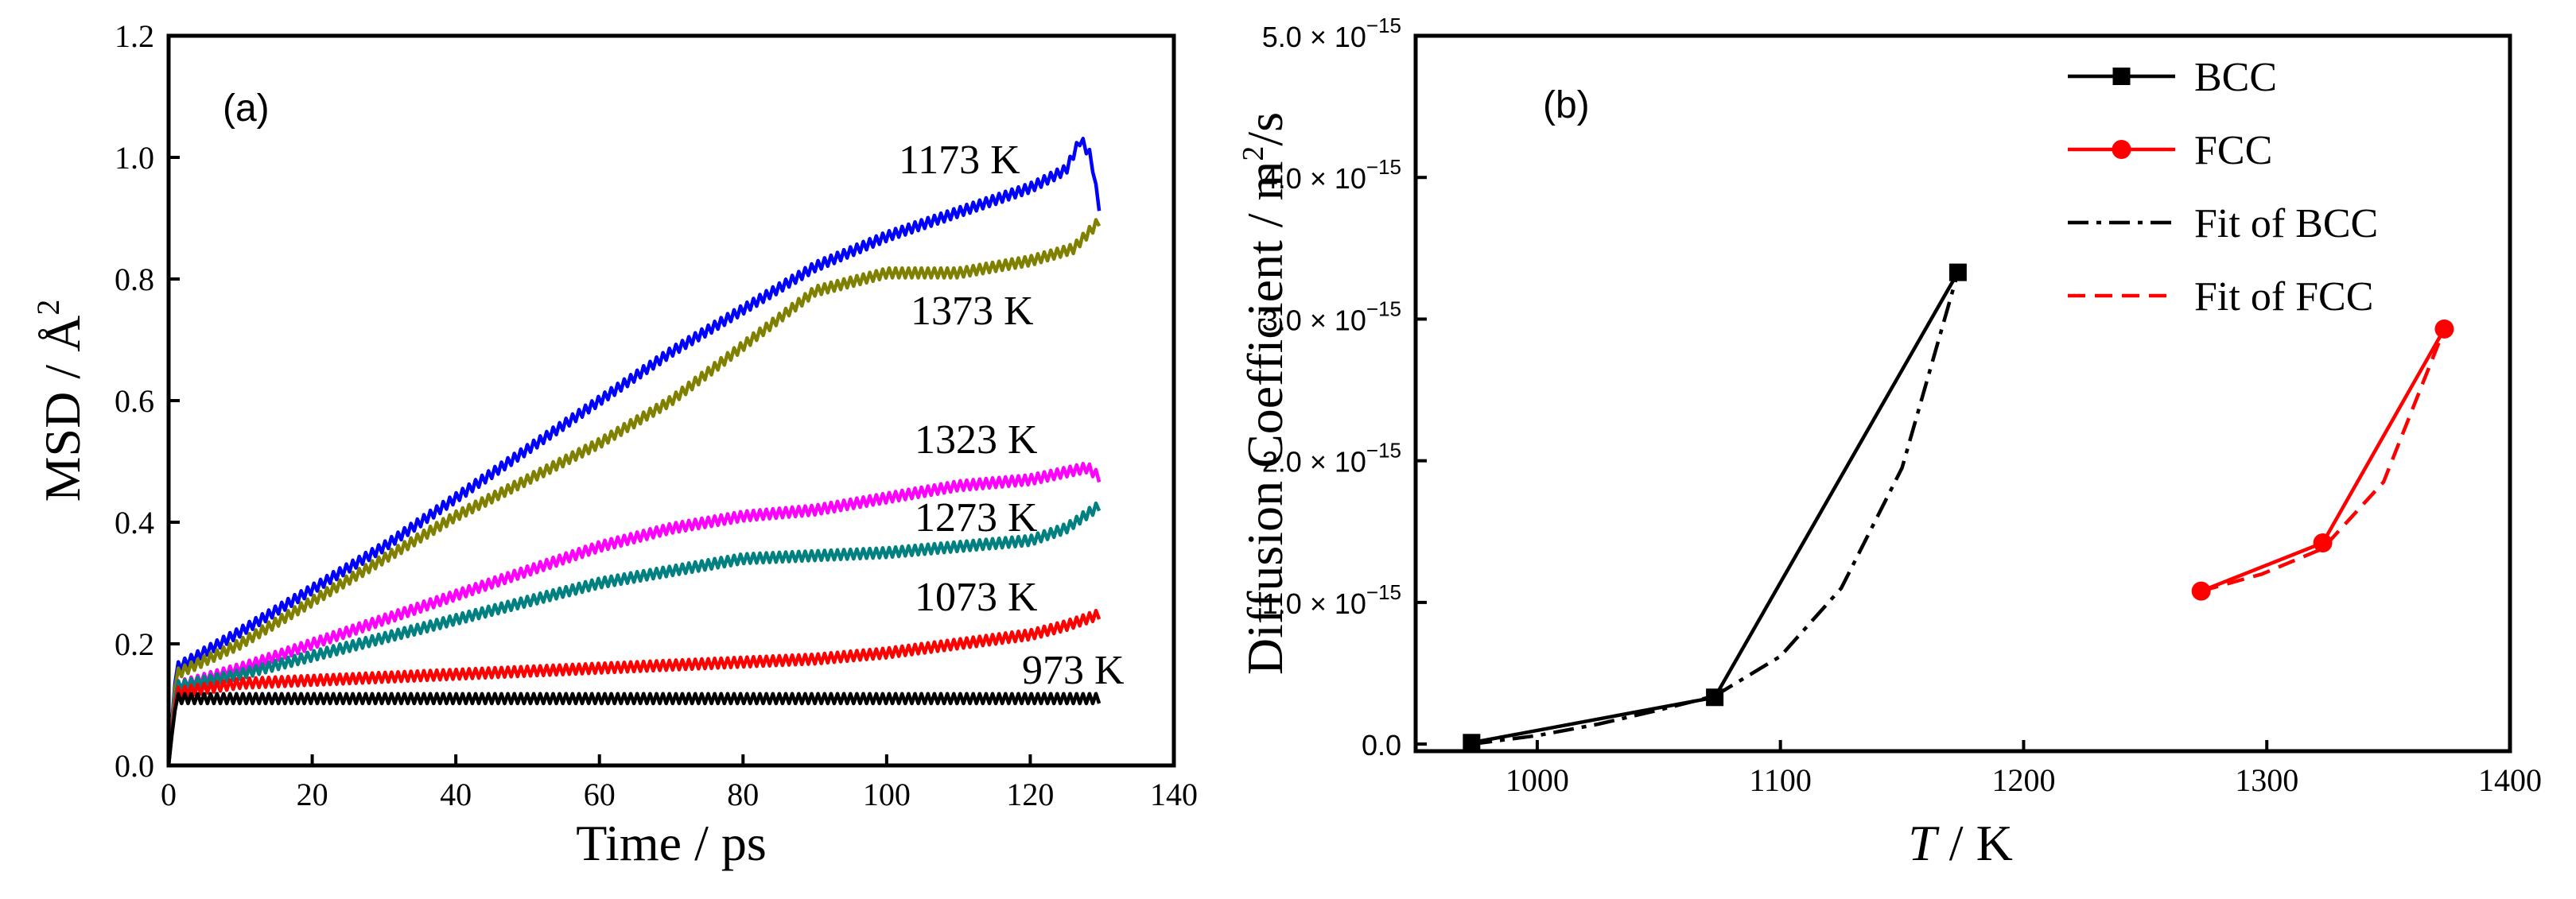 The width and height of the screenshot is (2576, 899). What do you see at coordinates (2121, 76) in the screenshot?
I see `legend-bcc-marker` at bounding box center [2121, 76].